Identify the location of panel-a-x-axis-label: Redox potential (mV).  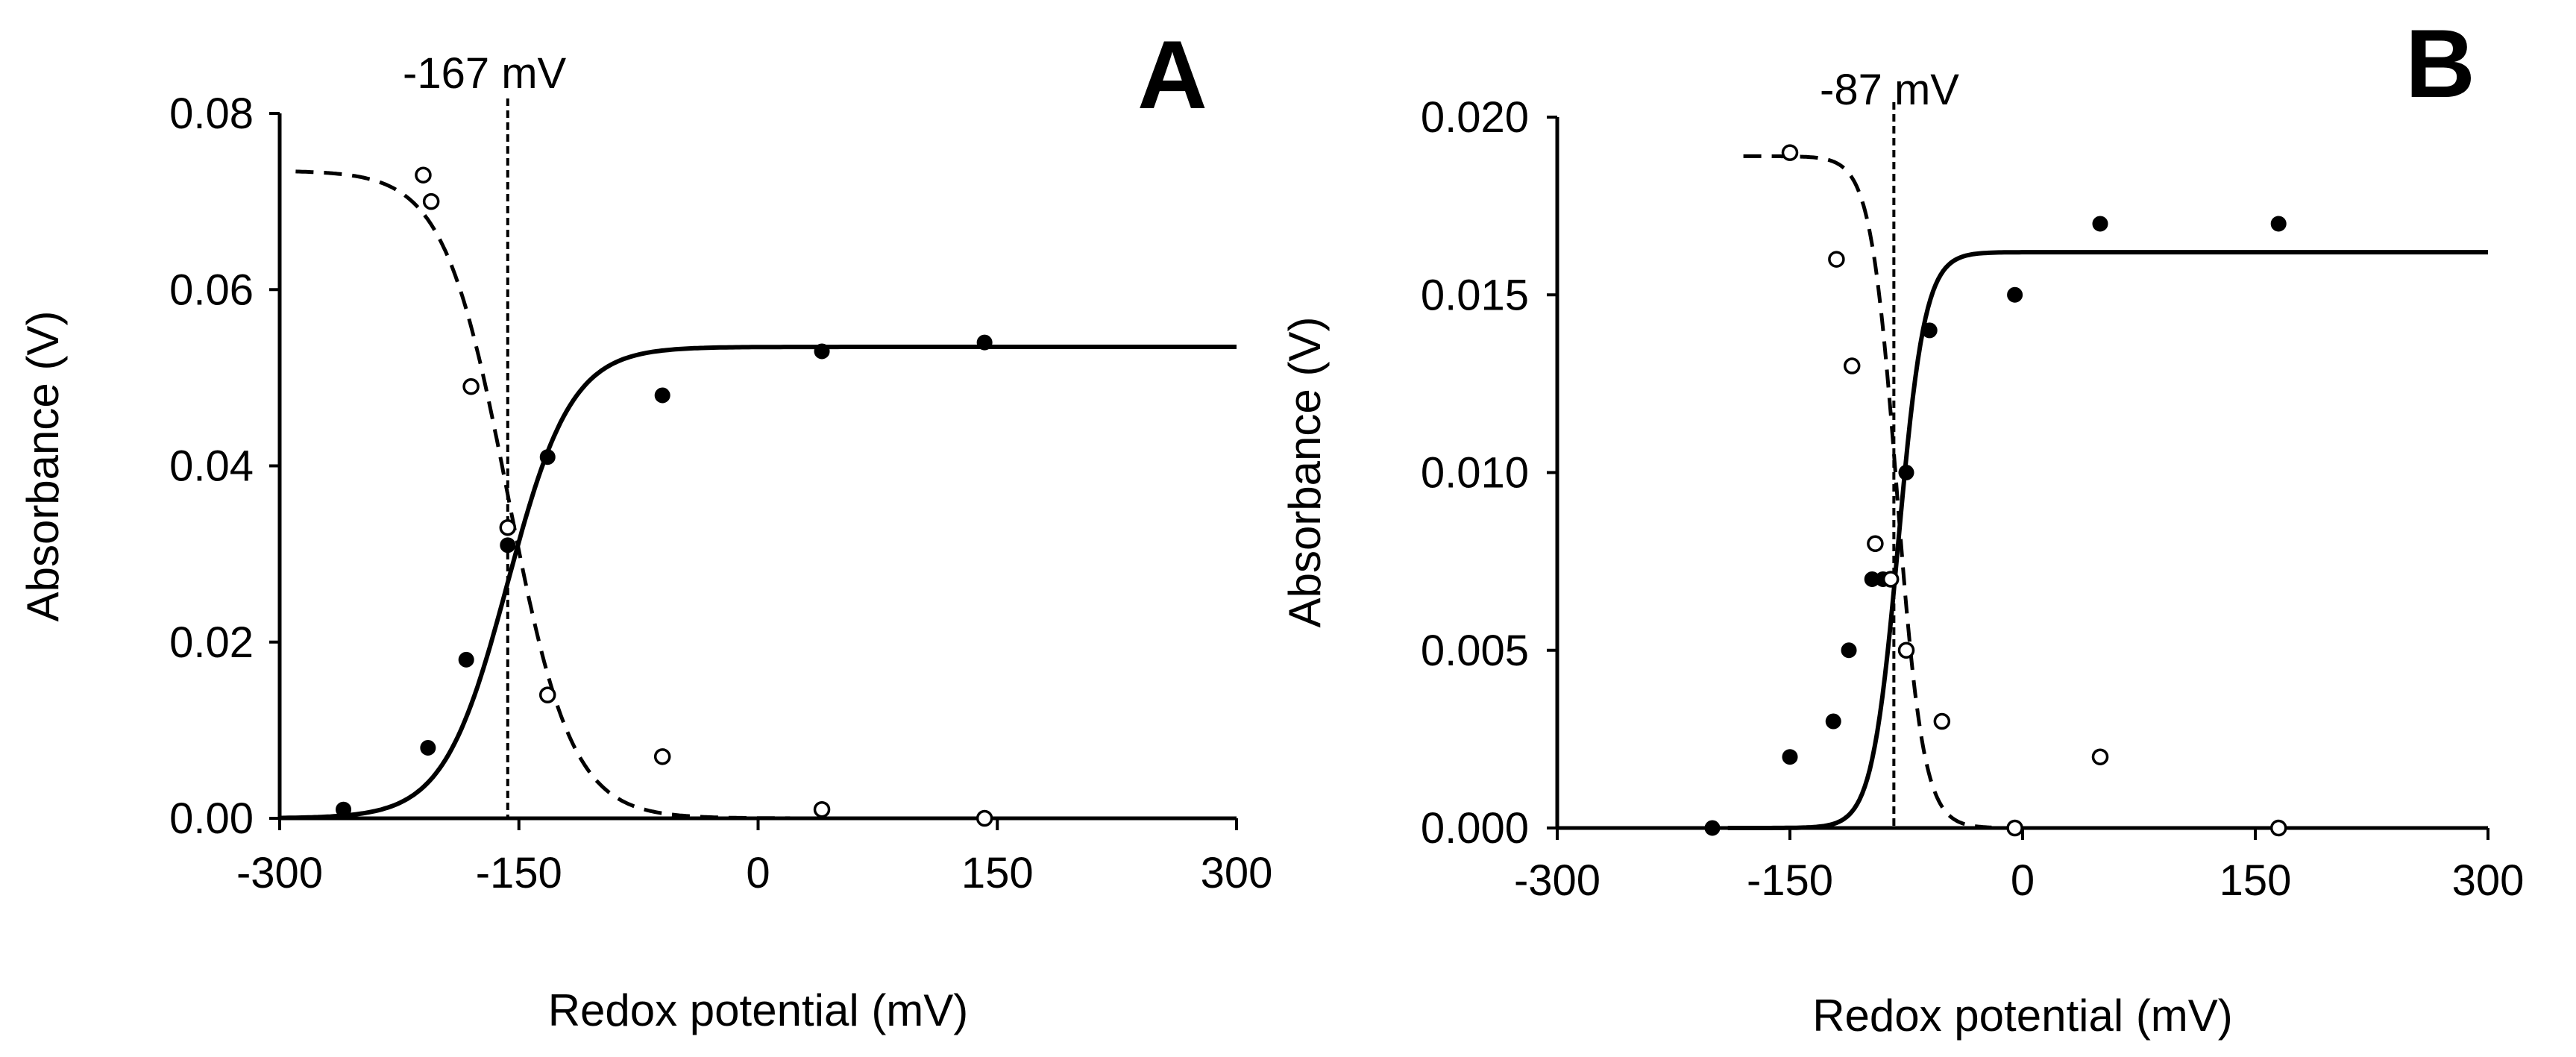
(759, 1010).